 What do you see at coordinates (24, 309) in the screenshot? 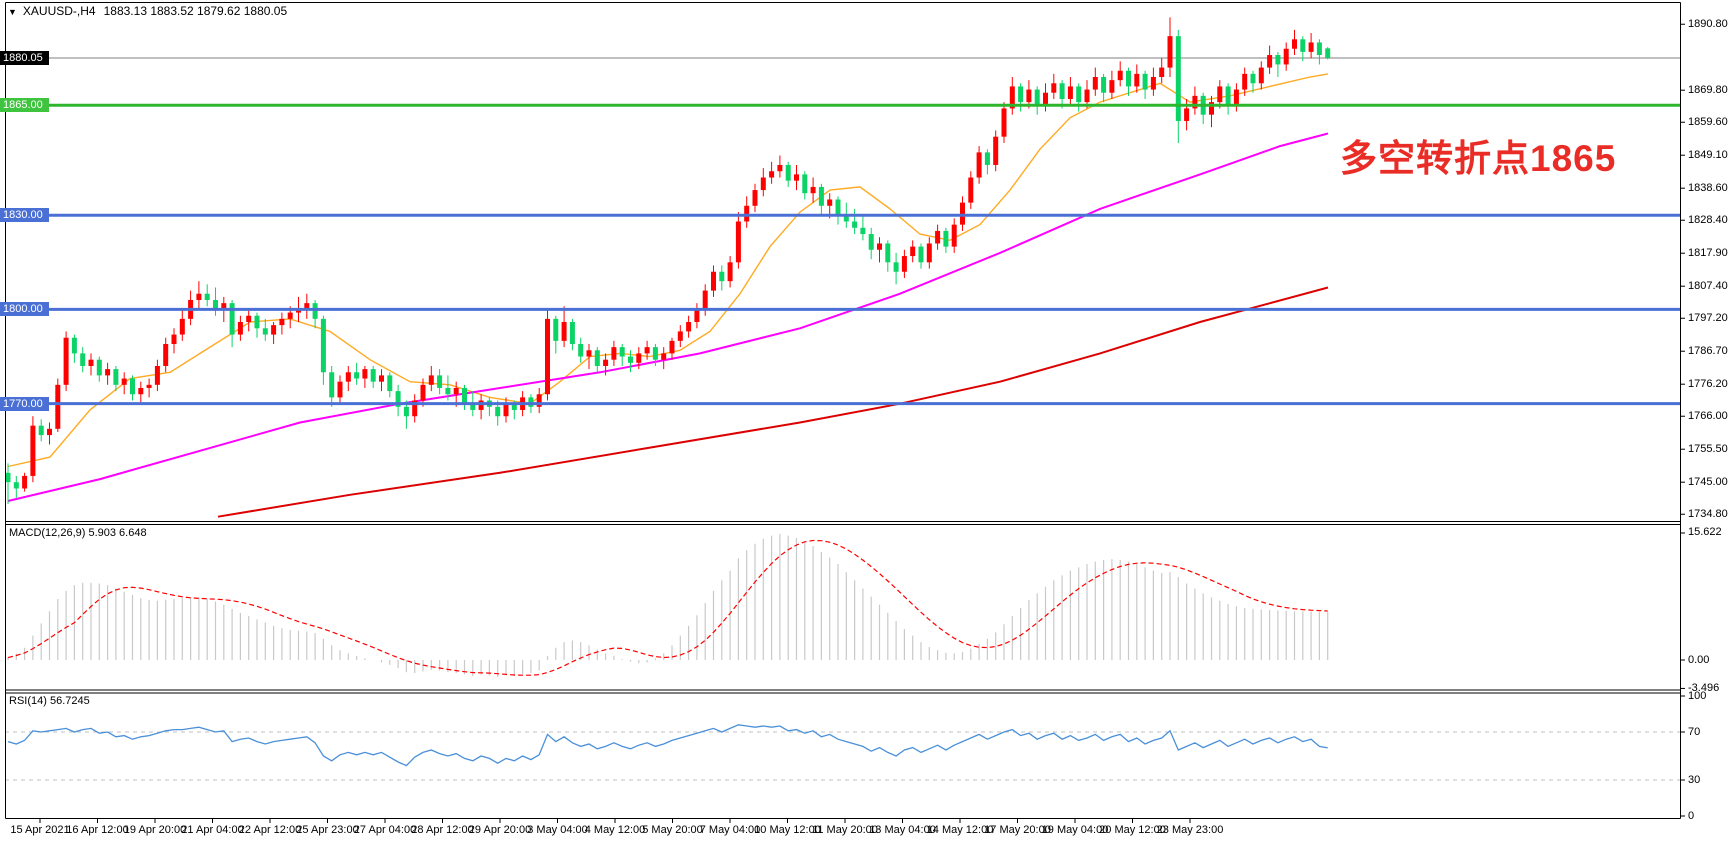
I see `price-level-label: 1800.00` at bounding box center [24, 309].